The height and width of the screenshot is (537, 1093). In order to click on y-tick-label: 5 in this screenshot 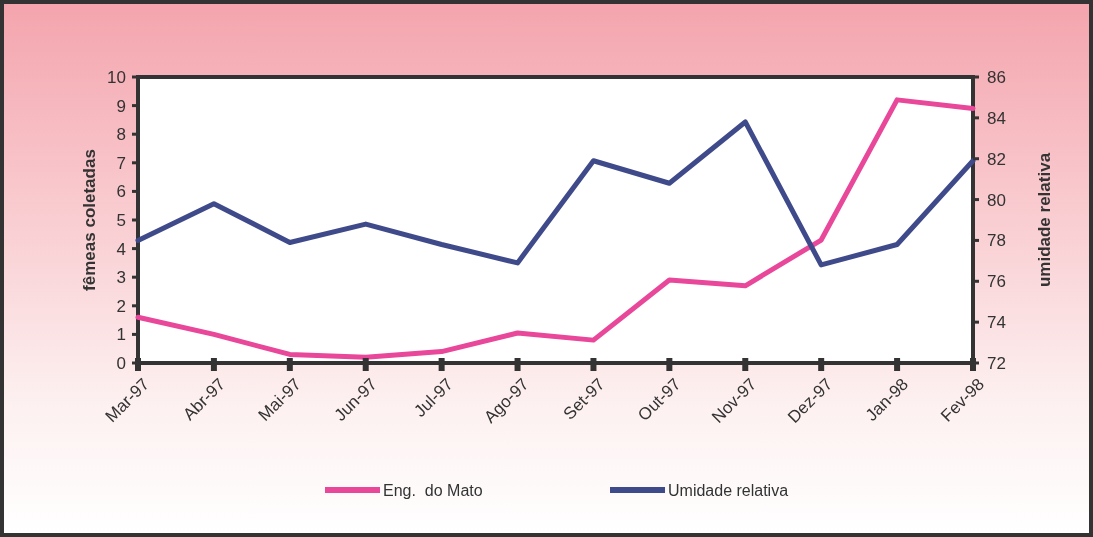, I will do `click(121, 220)`.